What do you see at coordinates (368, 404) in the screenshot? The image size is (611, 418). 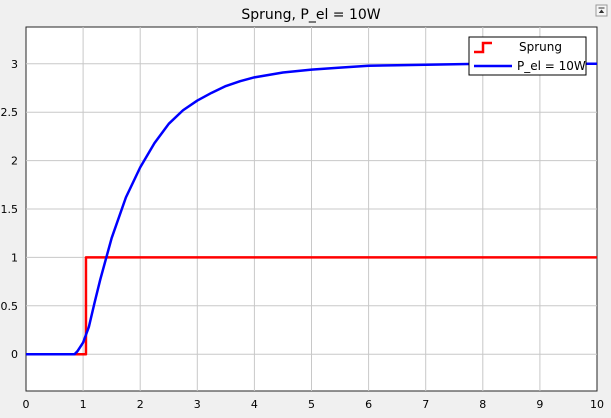 I see `x-tick-label: 6` at bounding box center [368, 404].